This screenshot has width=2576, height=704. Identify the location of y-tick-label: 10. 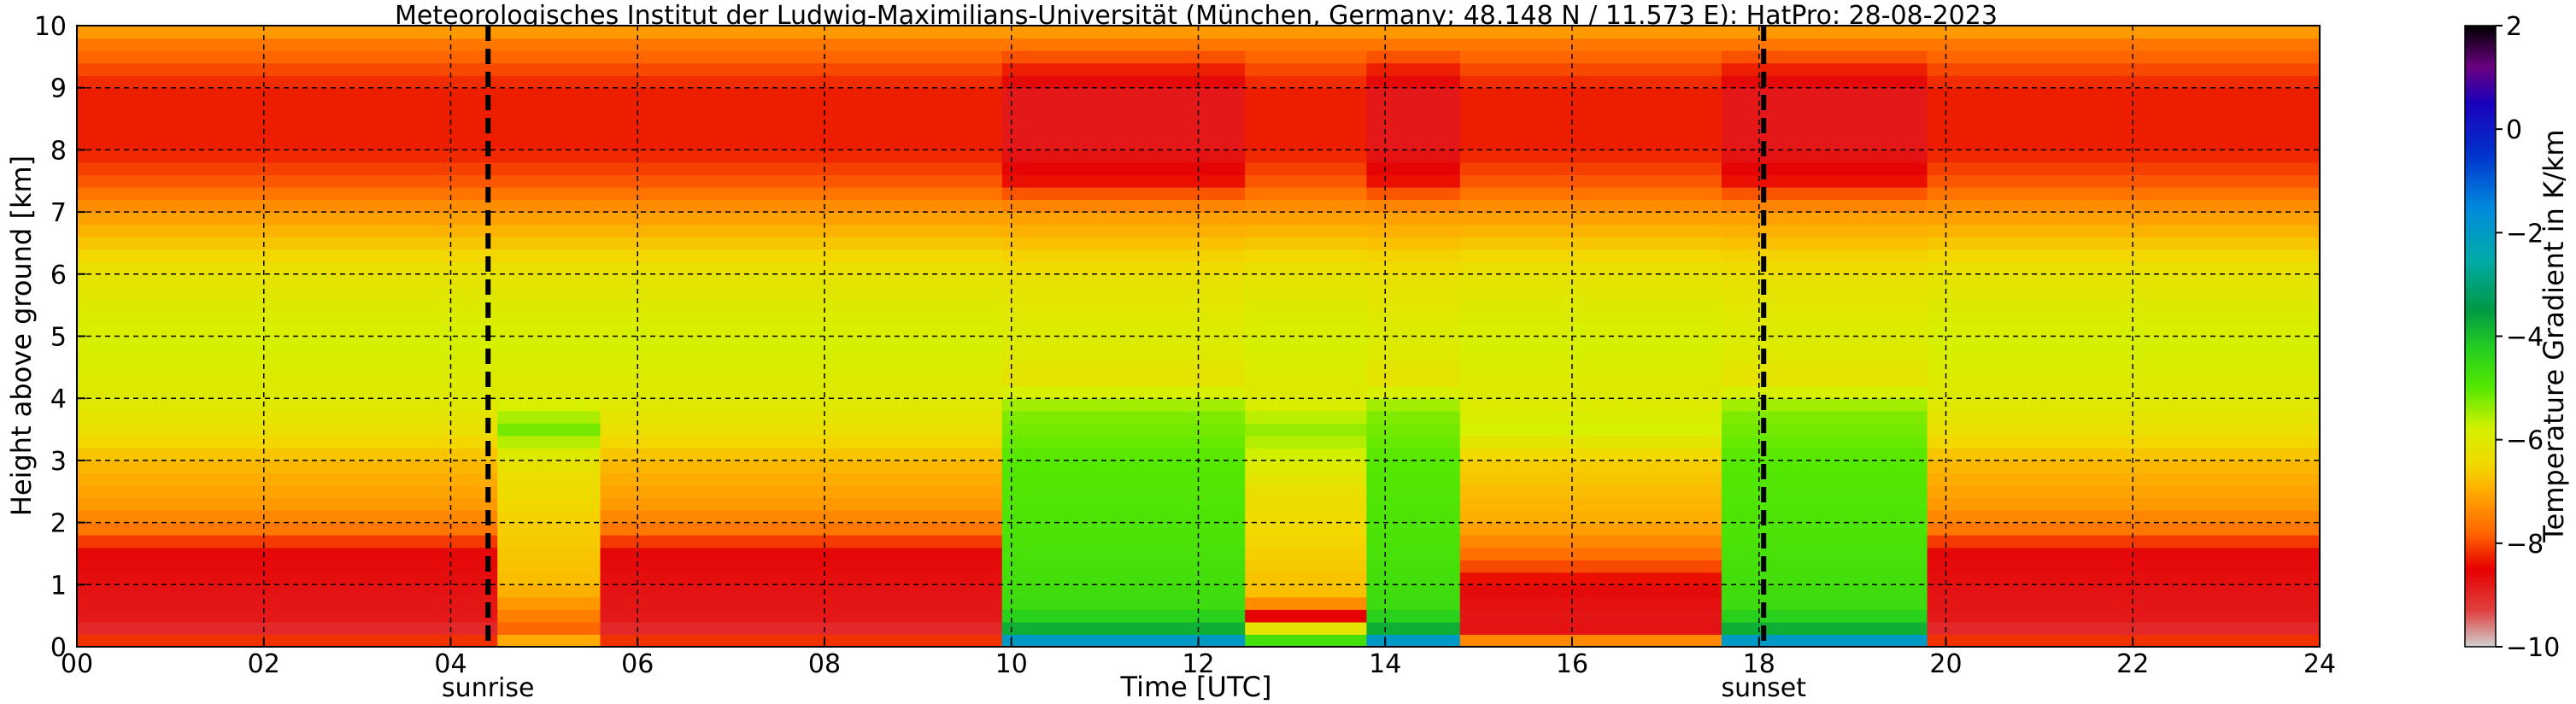
(50, 27).